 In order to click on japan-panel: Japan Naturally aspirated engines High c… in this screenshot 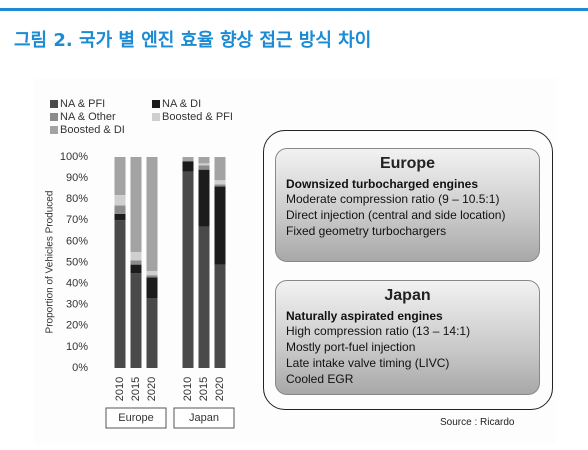, I will do `click(407, 337)`.